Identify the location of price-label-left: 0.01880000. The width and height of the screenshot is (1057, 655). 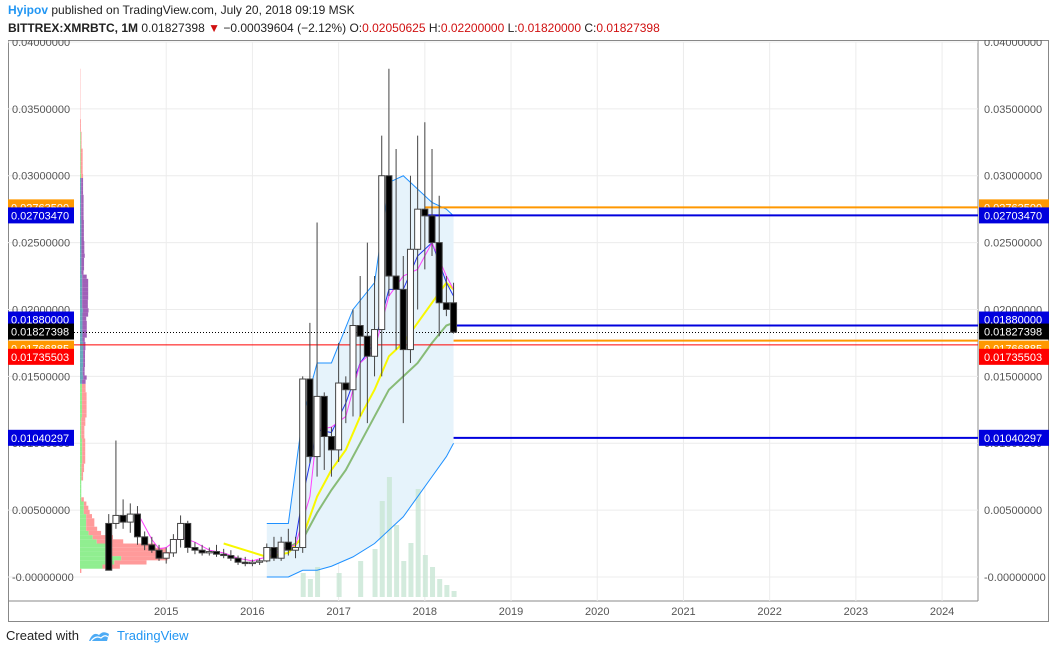
(40, 321).